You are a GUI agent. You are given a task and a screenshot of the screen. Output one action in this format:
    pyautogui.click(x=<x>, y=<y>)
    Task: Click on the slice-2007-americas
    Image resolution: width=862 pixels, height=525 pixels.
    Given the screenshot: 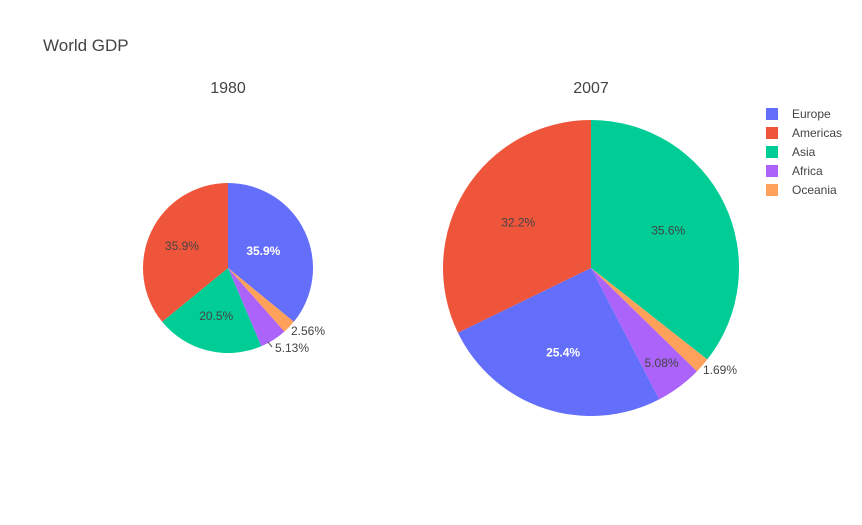 What is the action you would take?
    pyautogui.click(x=517, y=226)
    